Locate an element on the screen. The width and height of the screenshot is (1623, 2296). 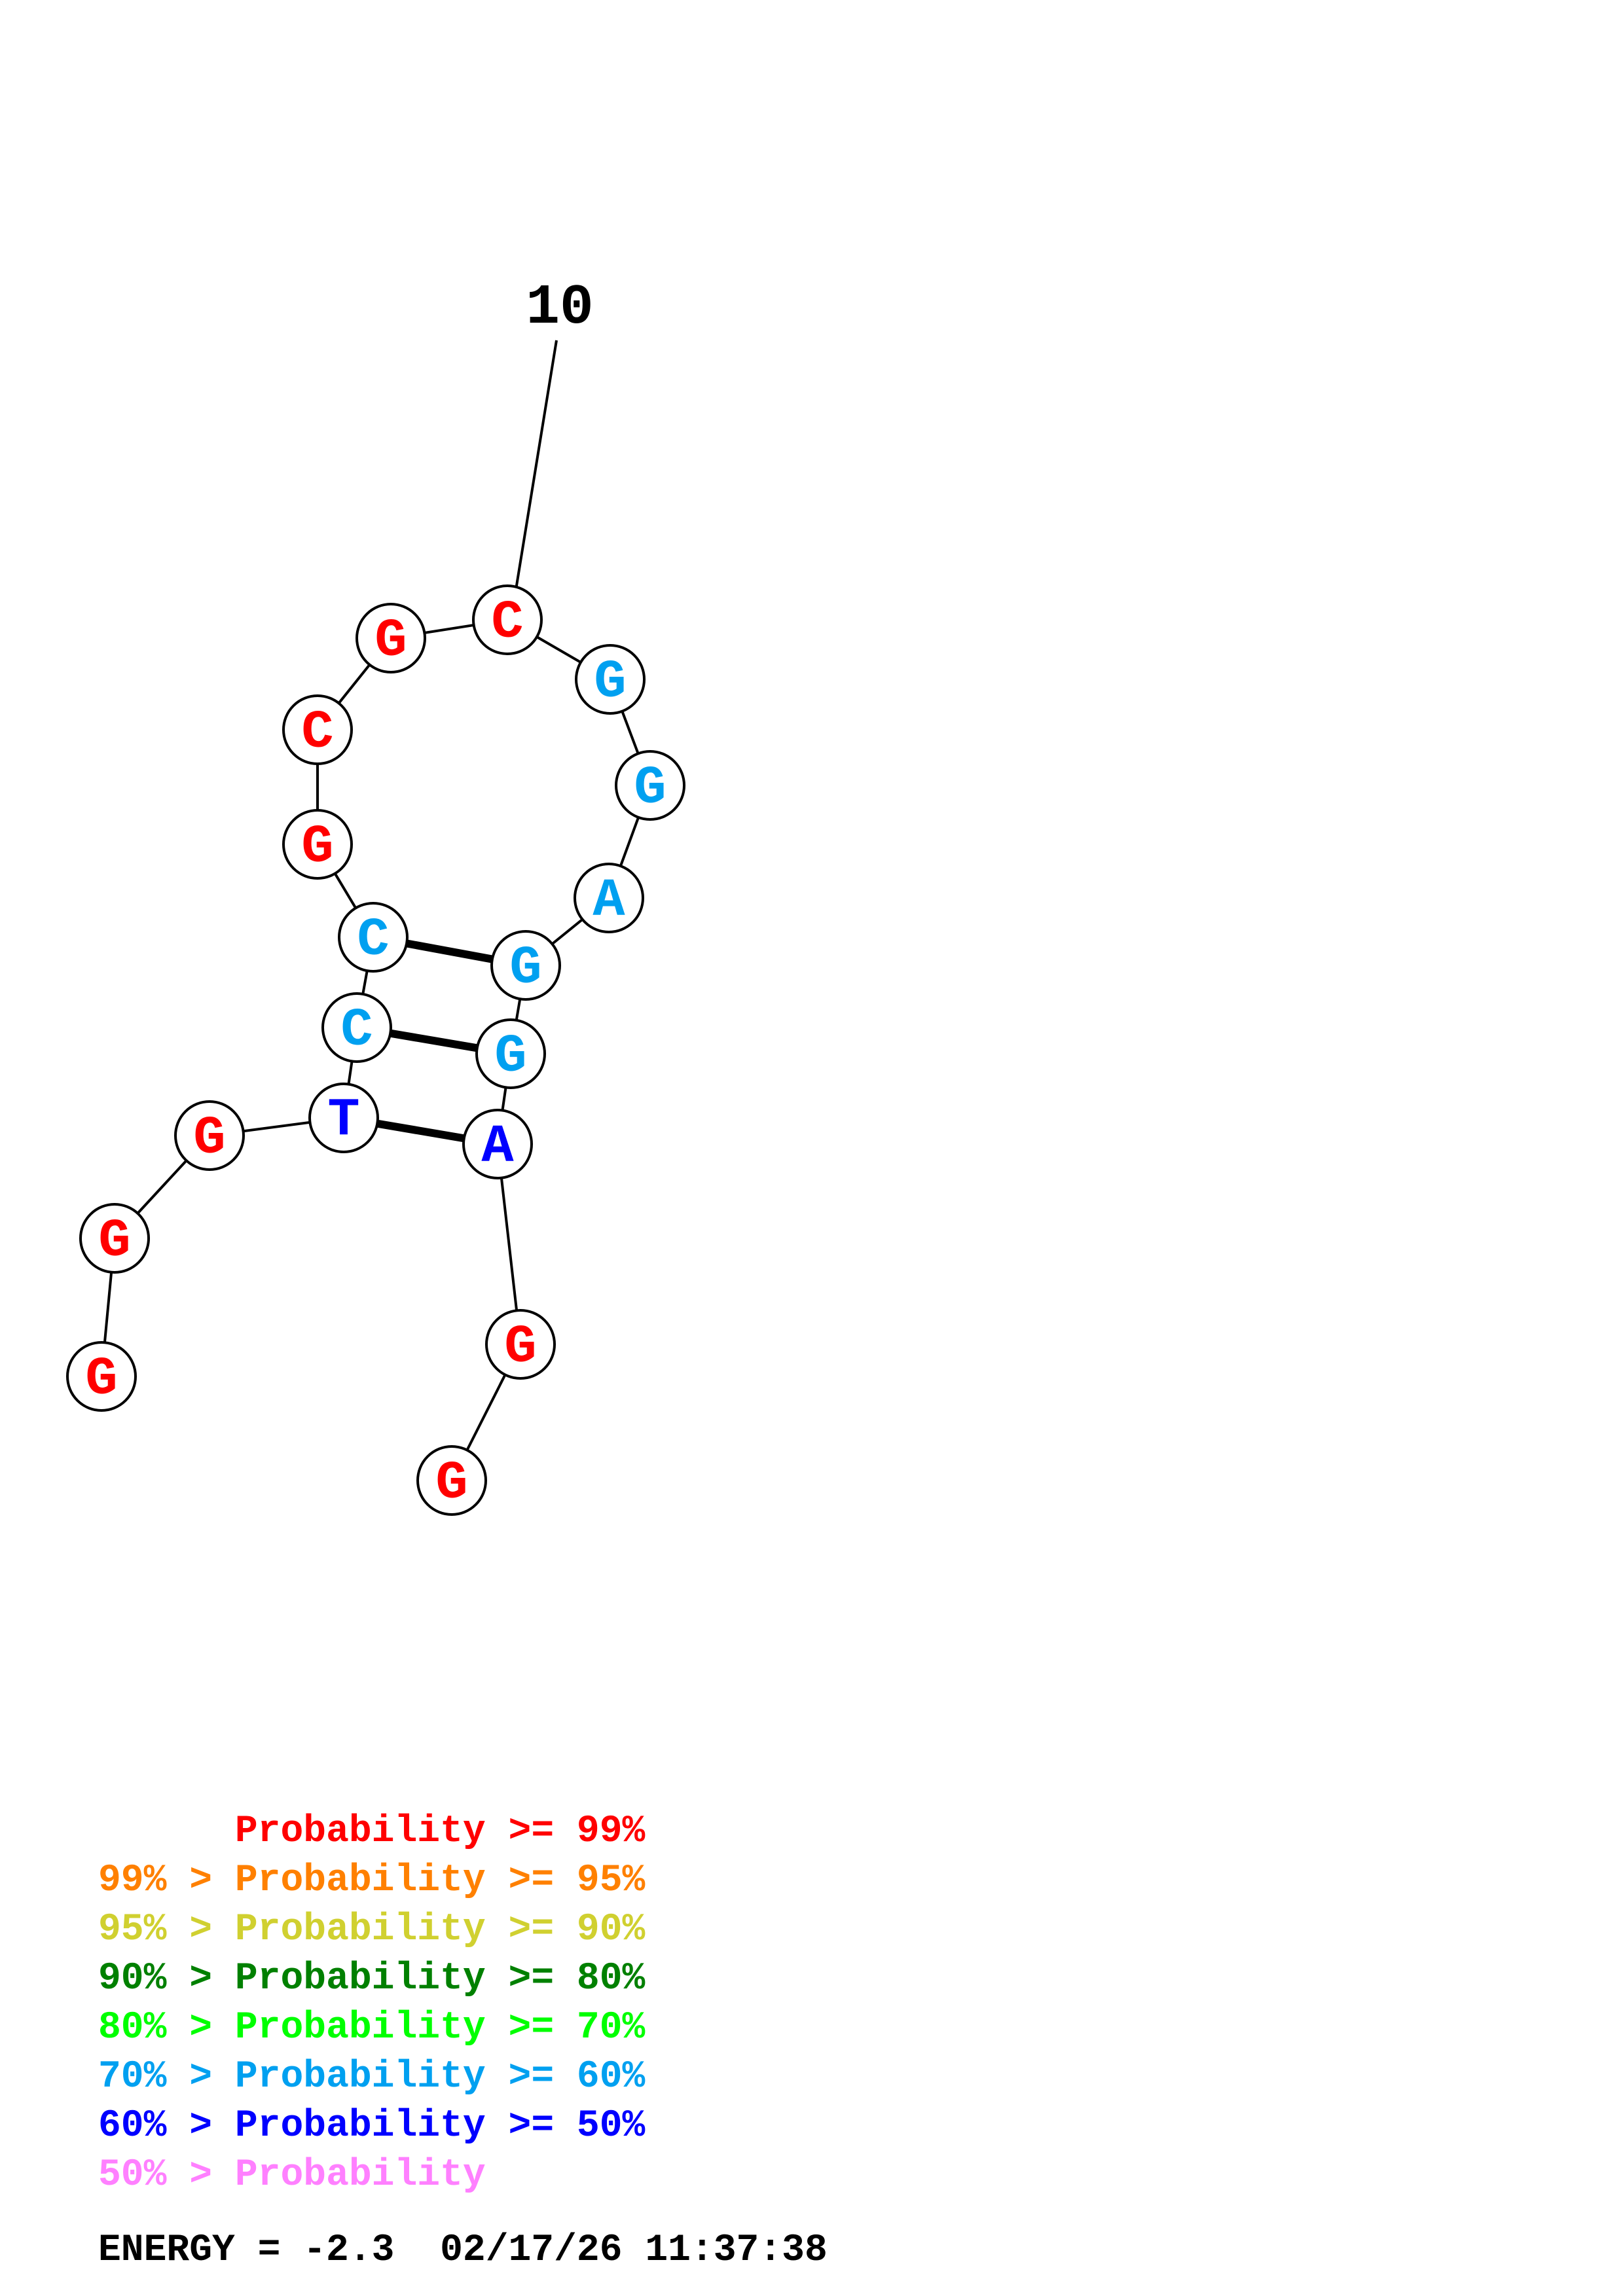
legend-entry: 99% > Probability >= 99% is located at coordinates (372, 1831).